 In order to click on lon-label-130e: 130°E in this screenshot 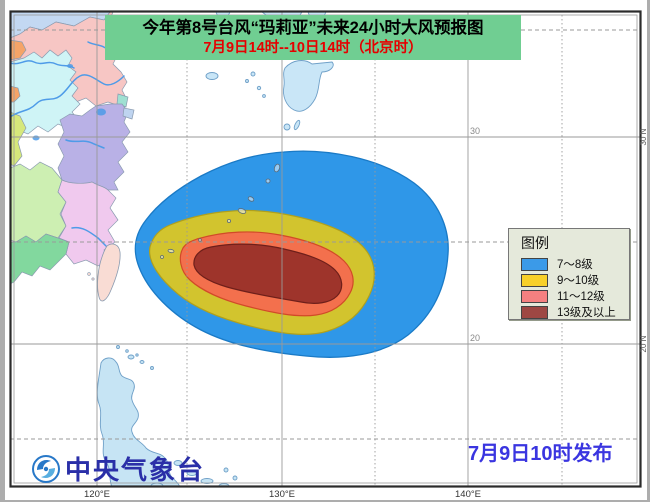, I will do `click(282, 494)`.